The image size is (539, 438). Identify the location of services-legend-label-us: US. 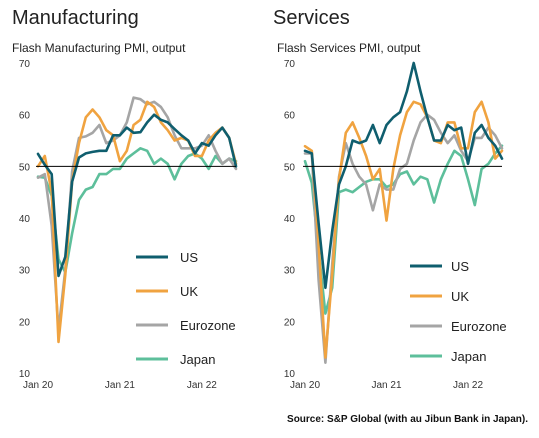
(460, 266).